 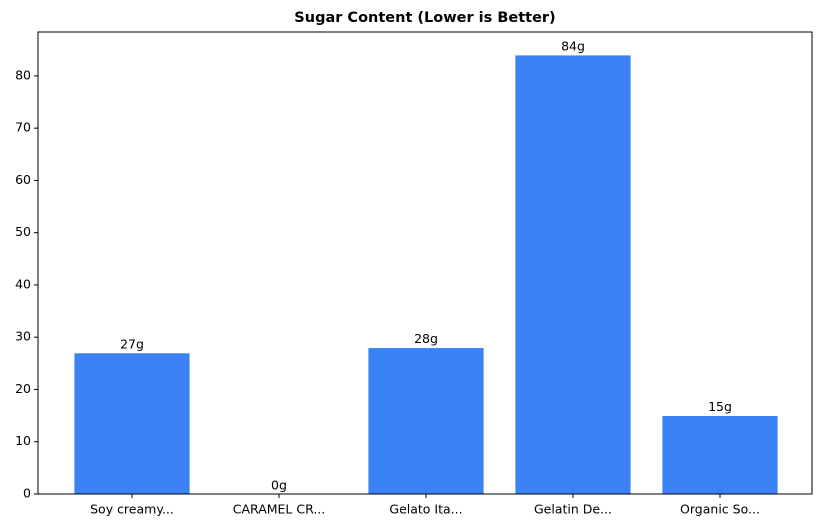 What do you see at coordinates (23, 127) in the screenshot?
I see `y-tick-label: 70` at bounding box center [23, 127].